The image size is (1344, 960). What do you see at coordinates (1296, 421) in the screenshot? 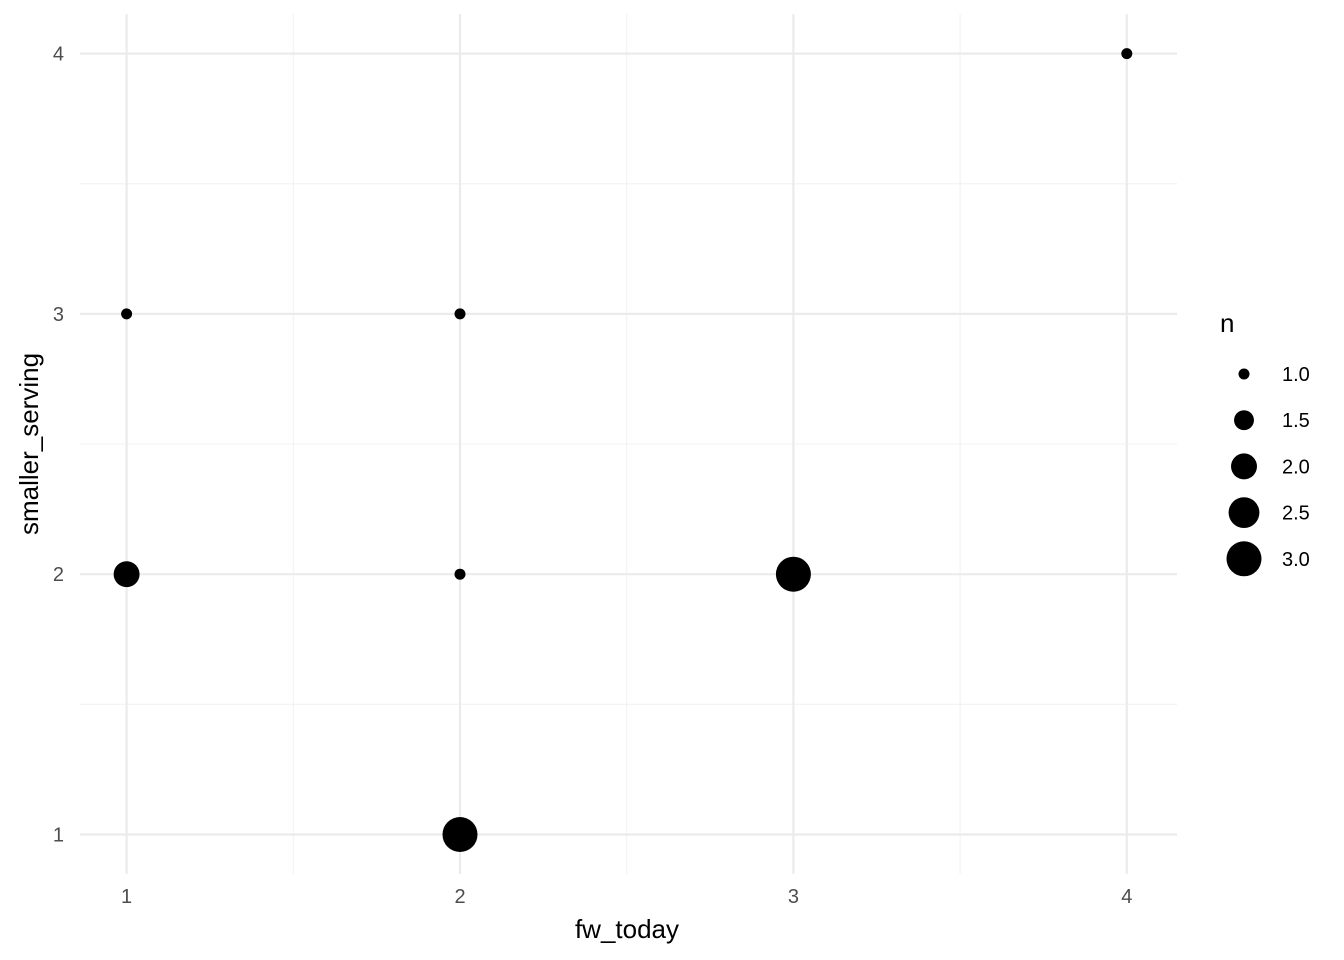
I see `legend-label: 1.5` at bounding box center [1296, 421].